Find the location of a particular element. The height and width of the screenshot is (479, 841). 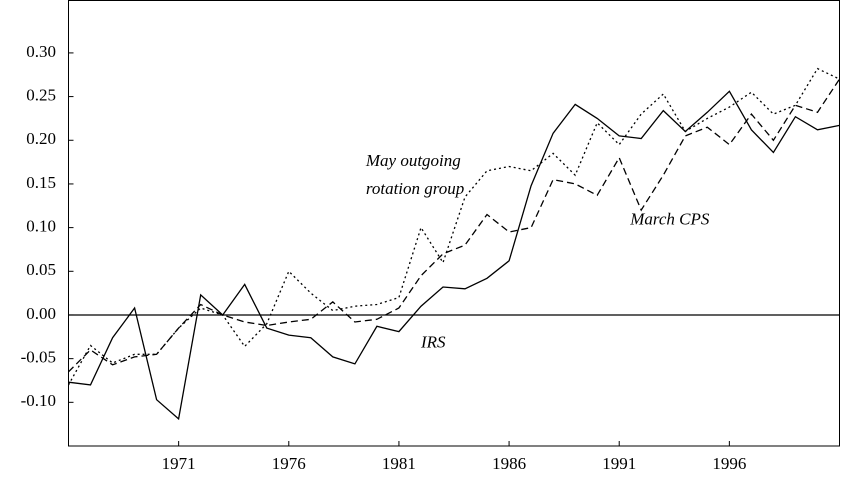

x-tick-label: 1996 is located at coordinates (729, 463).